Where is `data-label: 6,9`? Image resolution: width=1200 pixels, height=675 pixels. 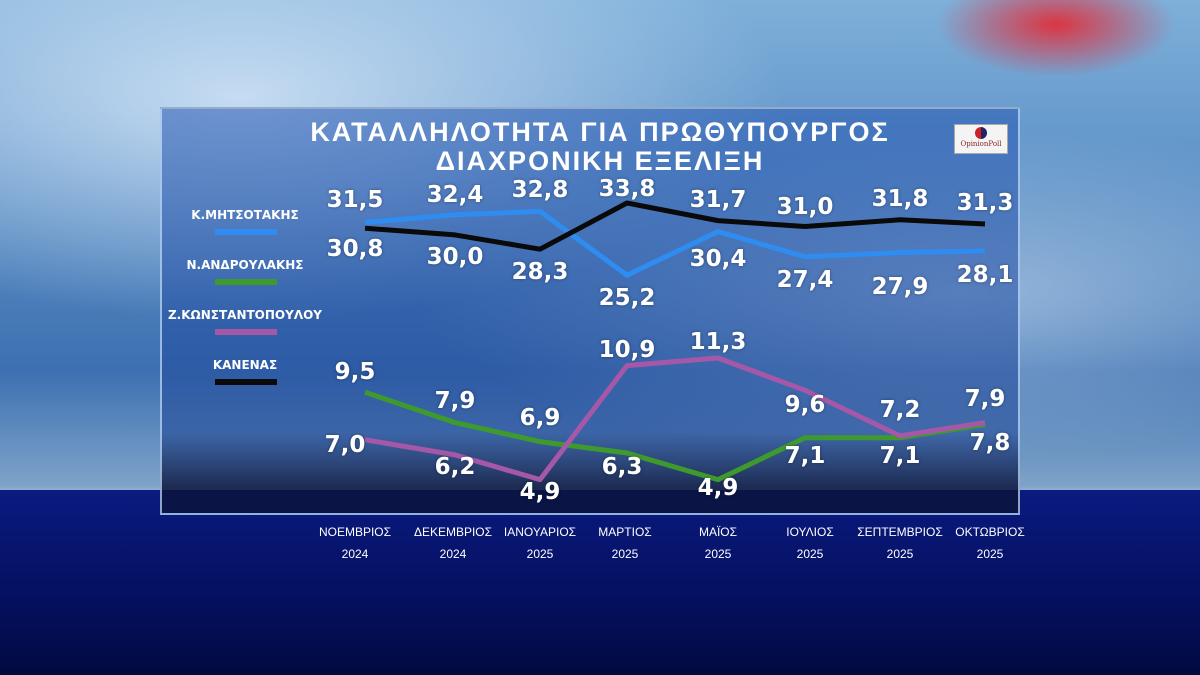 data-label: 6,9 is located at coordinates (540, 417).